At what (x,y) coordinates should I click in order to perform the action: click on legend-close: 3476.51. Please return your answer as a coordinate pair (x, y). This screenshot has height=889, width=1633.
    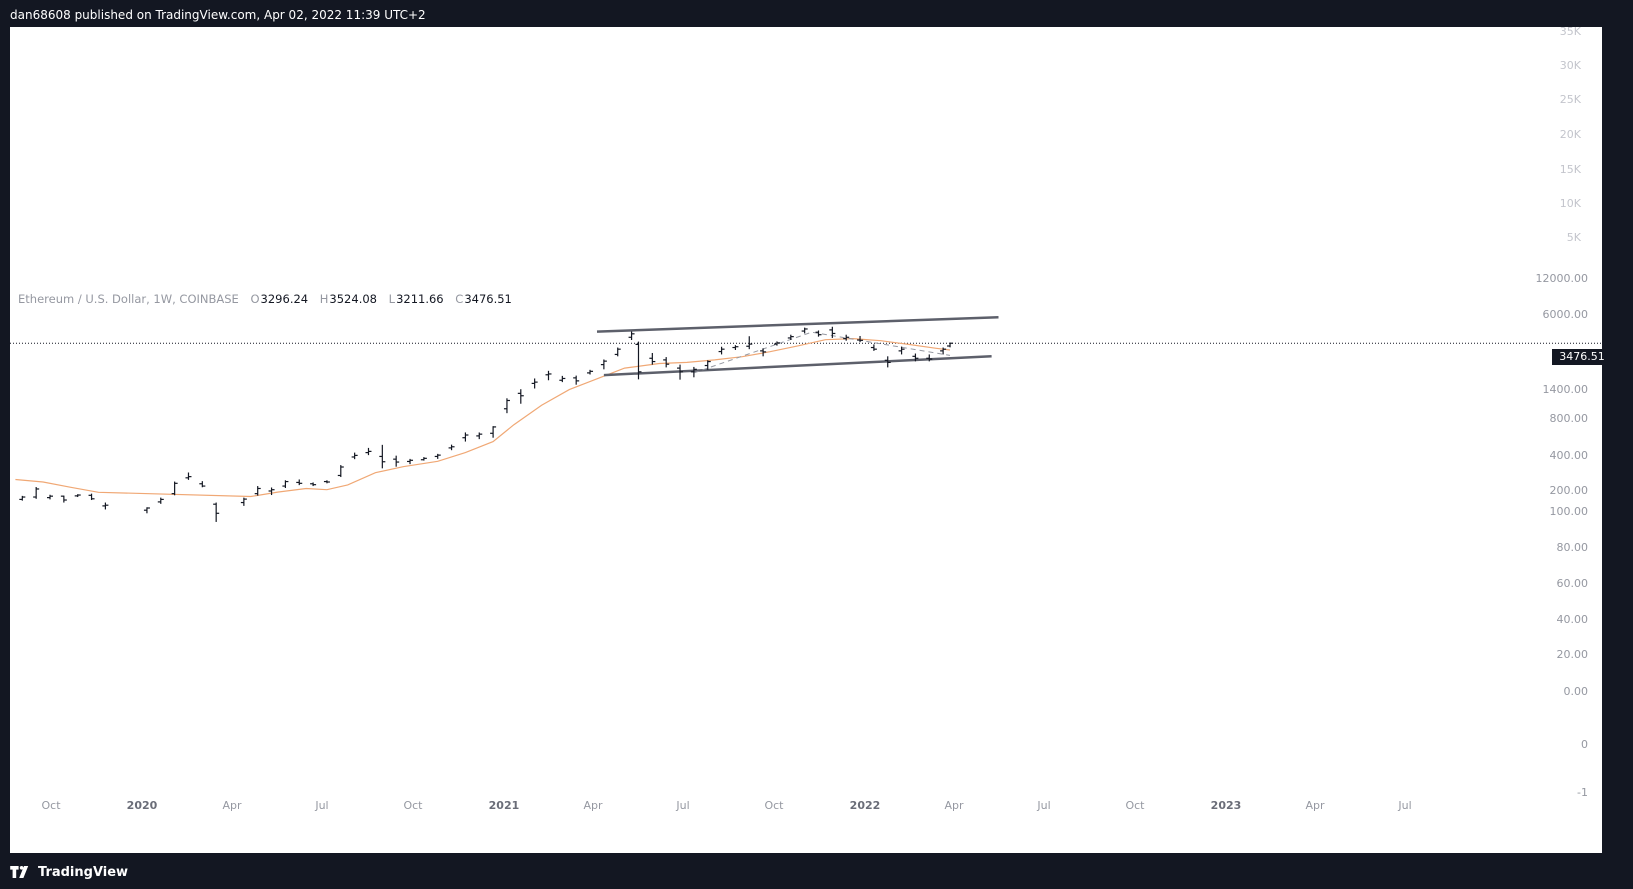
    Looking at the image, I should click on (488, 299).